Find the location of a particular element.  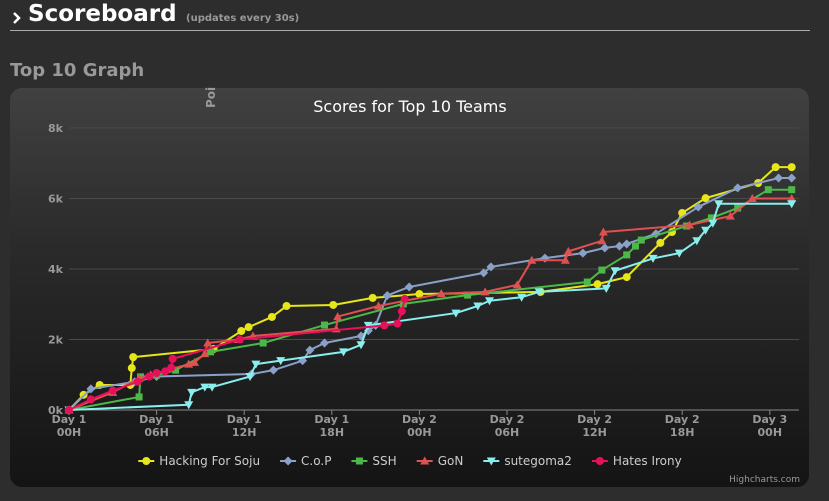

y-tick-label: 2k is located at coordinates (56, 340).